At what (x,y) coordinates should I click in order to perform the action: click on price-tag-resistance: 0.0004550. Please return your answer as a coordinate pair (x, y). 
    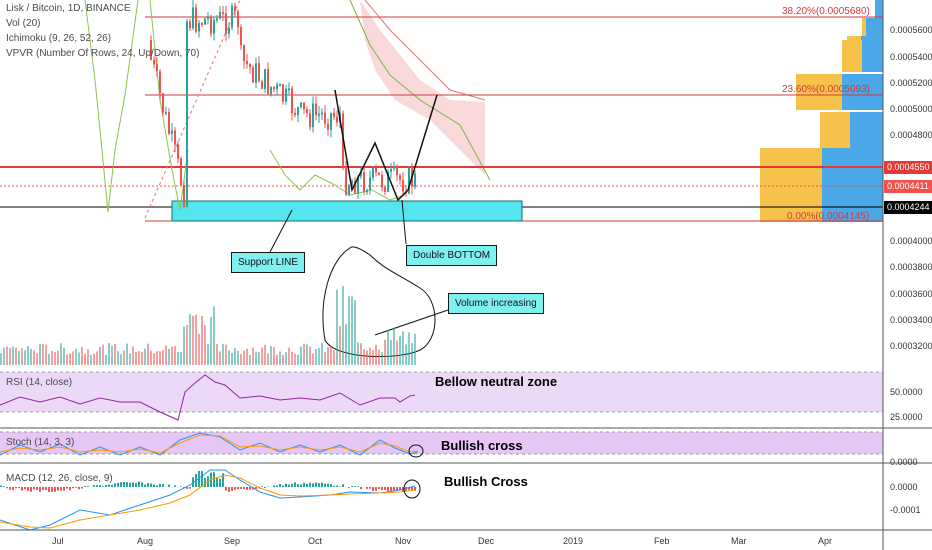
    Looking at the image, I should click on (908, 167).